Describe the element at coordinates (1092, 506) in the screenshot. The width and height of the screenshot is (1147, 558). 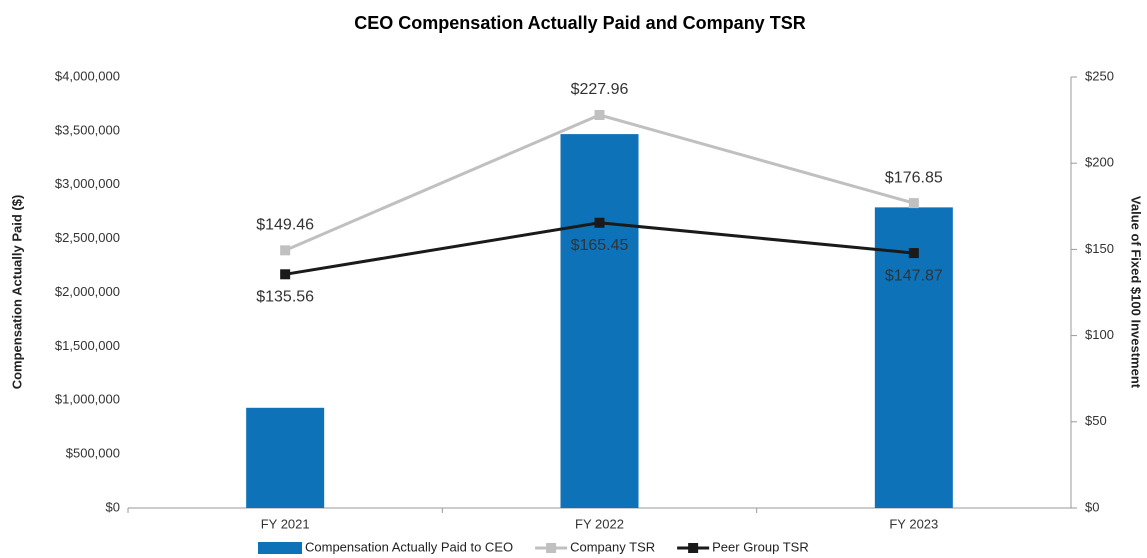
I see `y2-tick-label: $0` at that location.